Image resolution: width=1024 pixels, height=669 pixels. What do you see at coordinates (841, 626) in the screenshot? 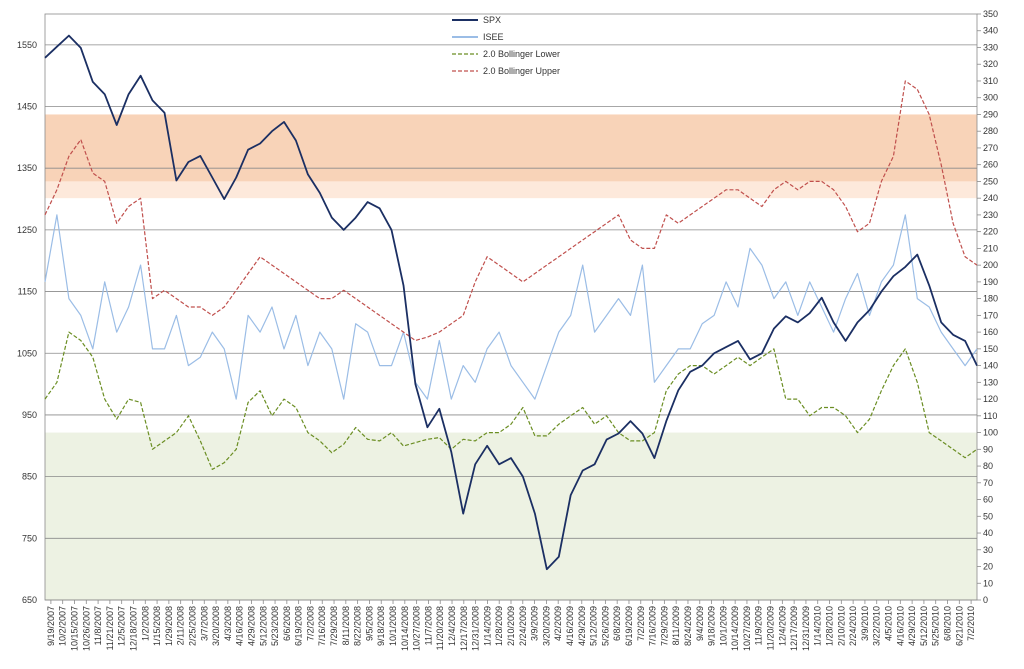
I see `x-tick-label: 2/10/2010` at bounding box center [841, 626].